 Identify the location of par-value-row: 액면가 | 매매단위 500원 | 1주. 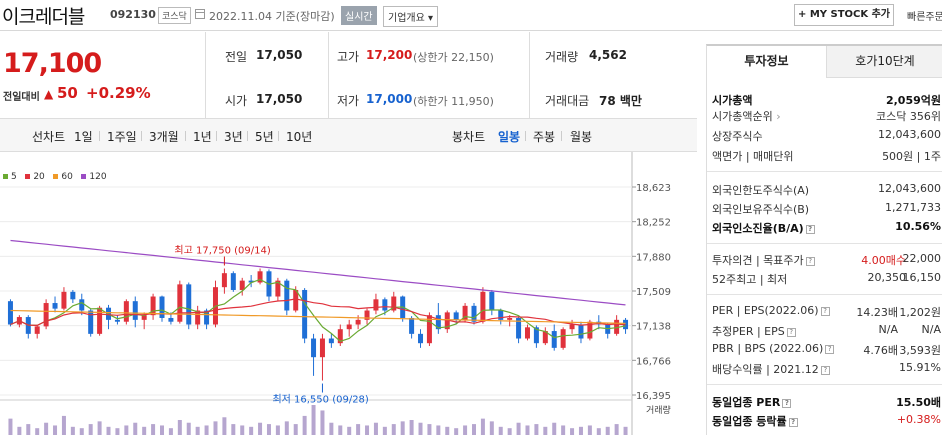
(826, 156).